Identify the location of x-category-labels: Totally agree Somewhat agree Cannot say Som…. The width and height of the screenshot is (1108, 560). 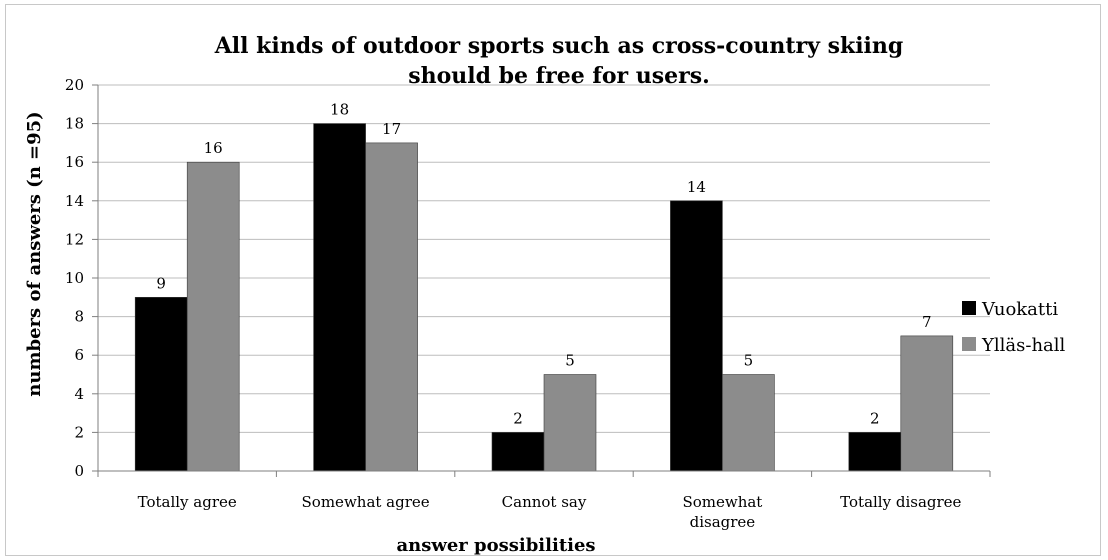
(550, 512).